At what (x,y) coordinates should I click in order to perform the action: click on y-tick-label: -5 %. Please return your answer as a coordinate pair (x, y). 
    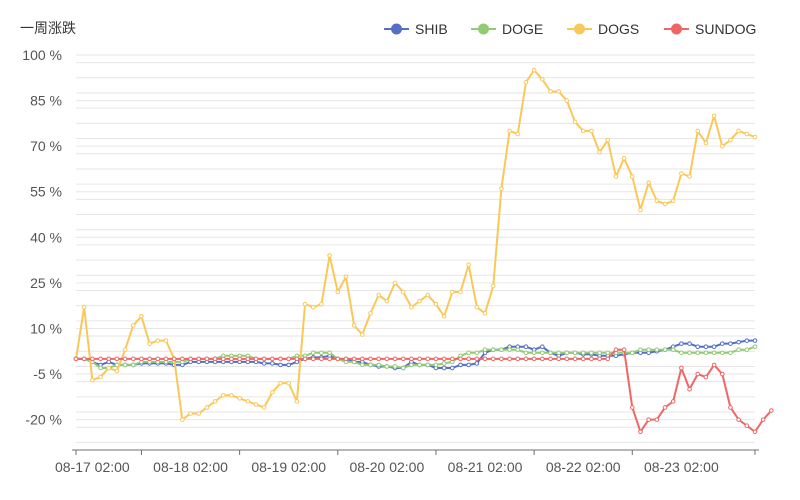
    Looking at the image, I should click on (47, 374).